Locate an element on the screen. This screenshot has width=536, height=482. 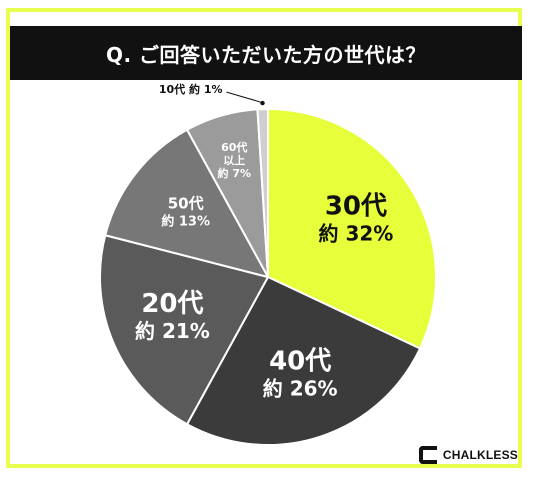
slice-value-2: 約 21% is located at coordinates (172, 331).